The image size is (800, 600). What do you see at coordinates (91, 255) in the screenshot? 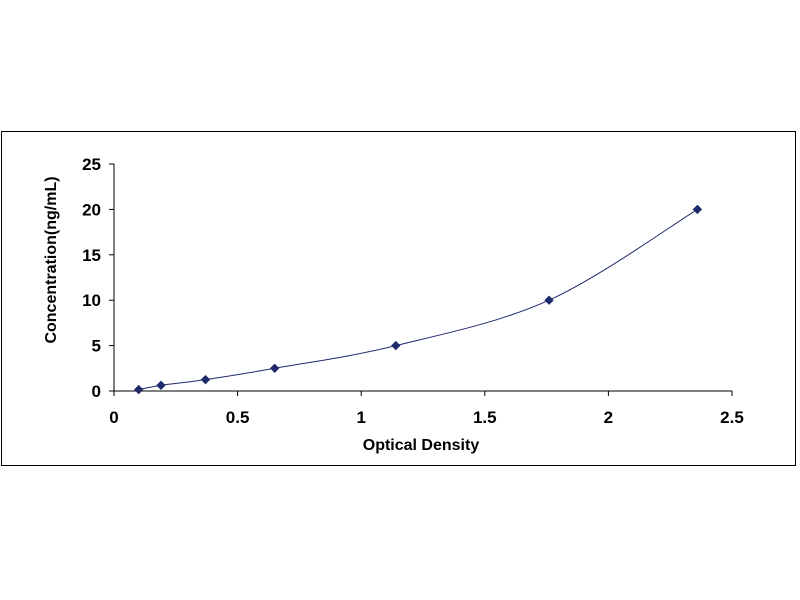
I see `y-tick-label: 15` at bounding box center [91, 255].